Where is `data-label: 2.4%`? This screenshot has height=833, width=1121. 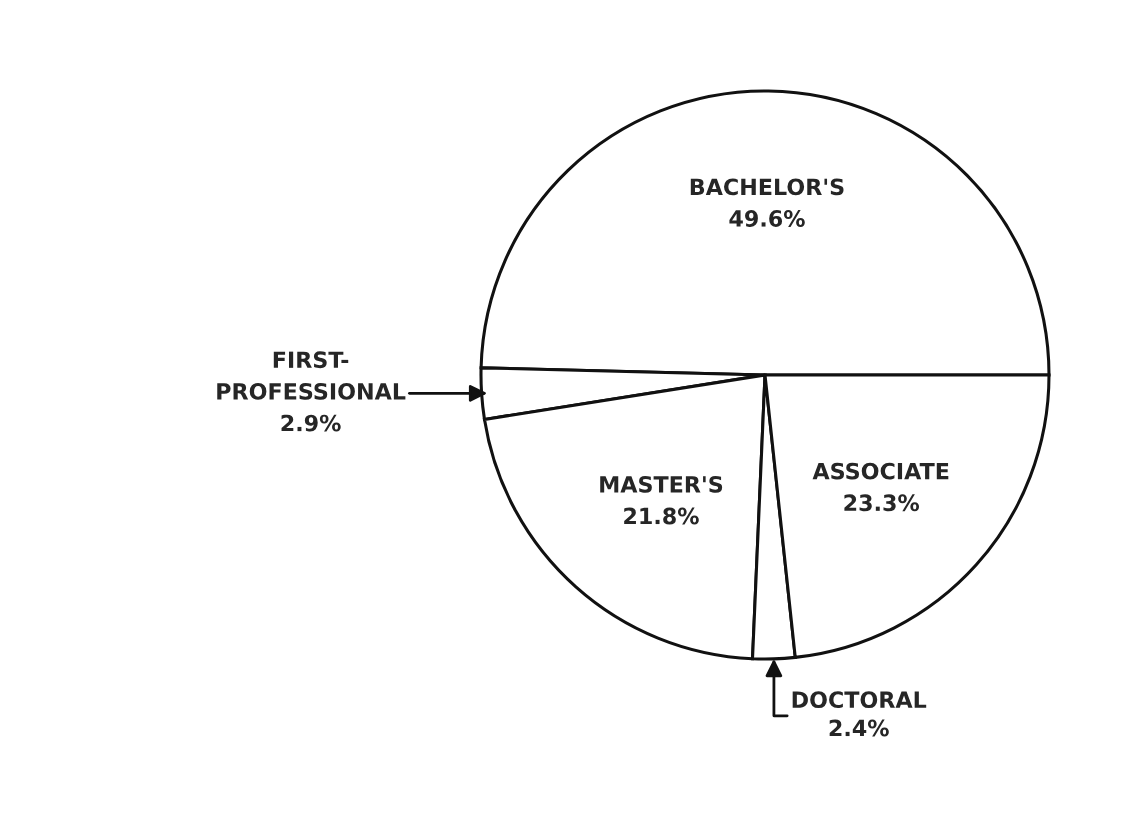
data-label: 2.4% is located at coordinates (859, 728).